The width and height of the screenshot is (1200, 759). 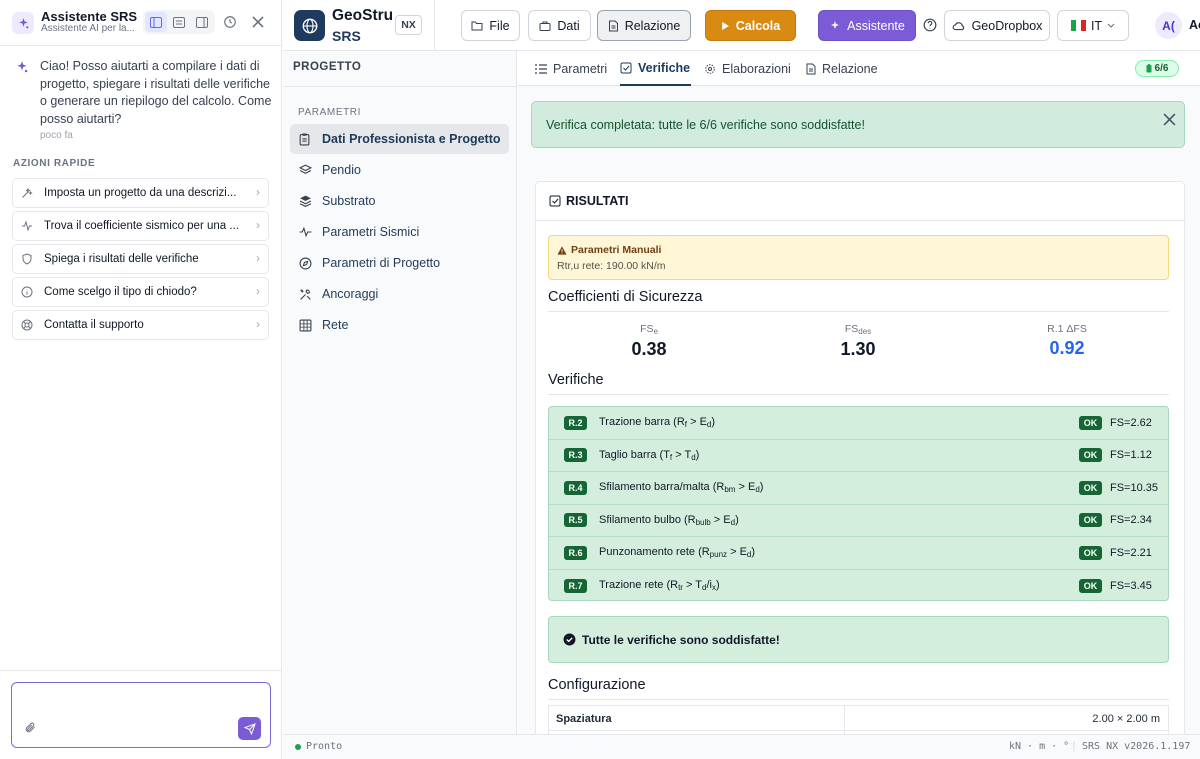 What do you see at coordinates (858, 329) in the screenshot?
I see `coeff-label: FSdes` at bounding box center [858, 329].